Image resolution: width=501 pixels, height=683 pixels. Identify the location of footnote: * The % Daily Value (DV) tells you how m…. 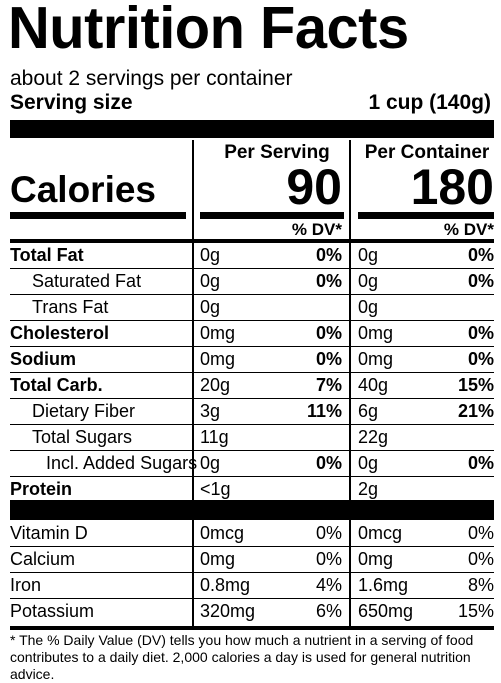
(242, 657).